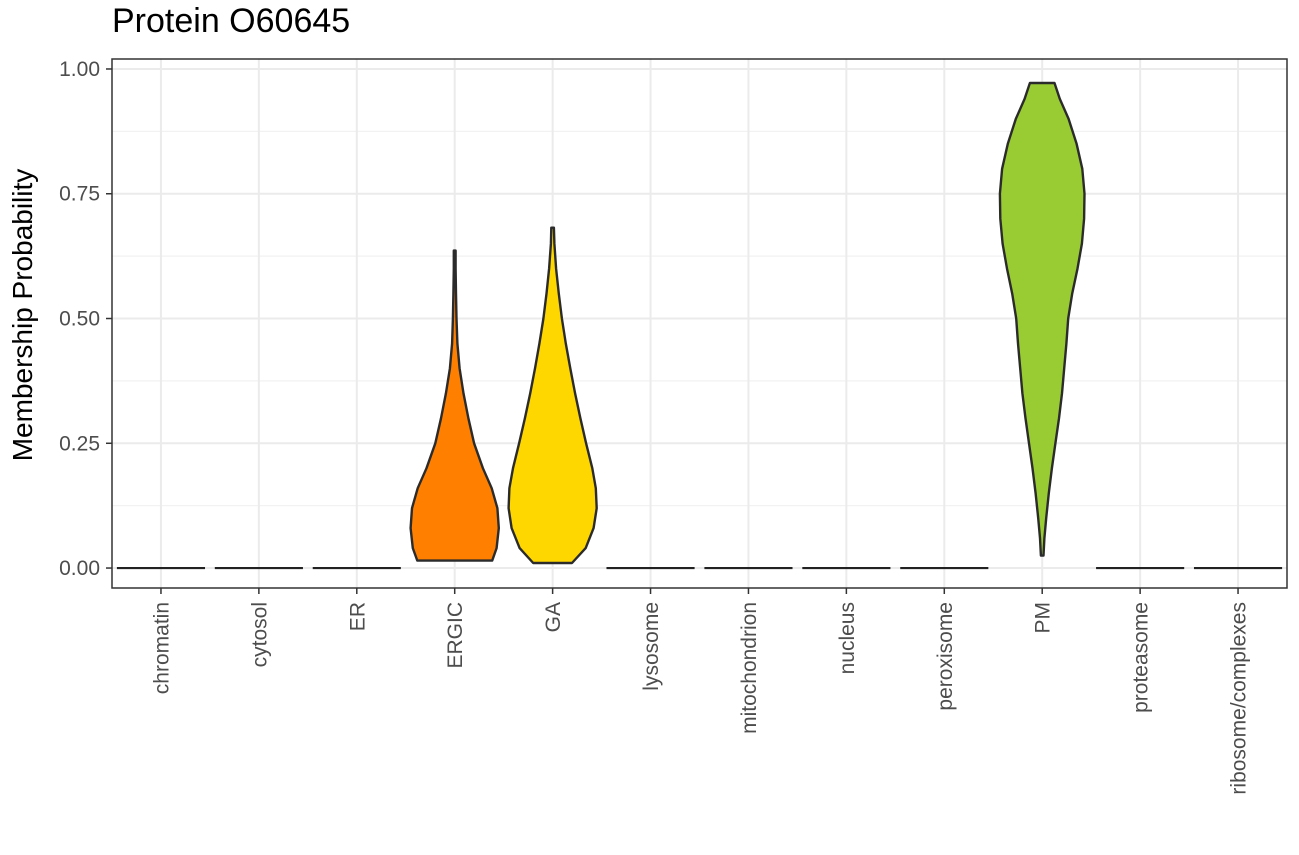 The width and height of the screenshot is (1299, 855). I want to click on x-tick-label: peroxisome, so click(945, 656).